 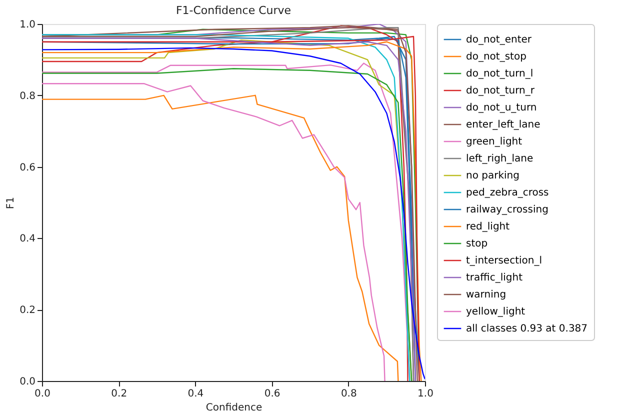 What do you see at coordinates (507, 210) in the screenshot?
I see `legend-label: railway_crossing` at bounding box center [507, 210].